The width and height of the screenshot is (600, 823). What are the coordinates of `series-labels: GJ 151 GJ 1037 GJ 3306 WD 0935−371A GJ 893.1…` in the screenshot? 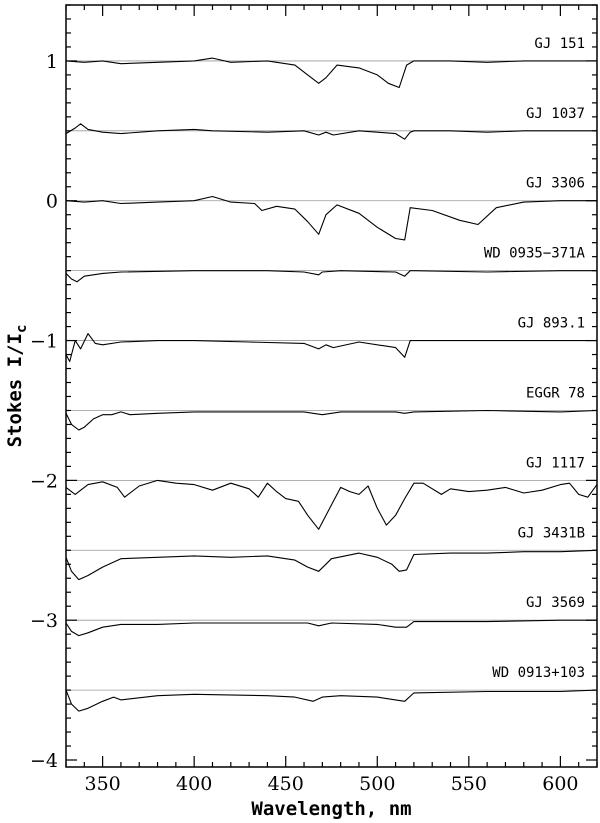 It's located at (535, 358).